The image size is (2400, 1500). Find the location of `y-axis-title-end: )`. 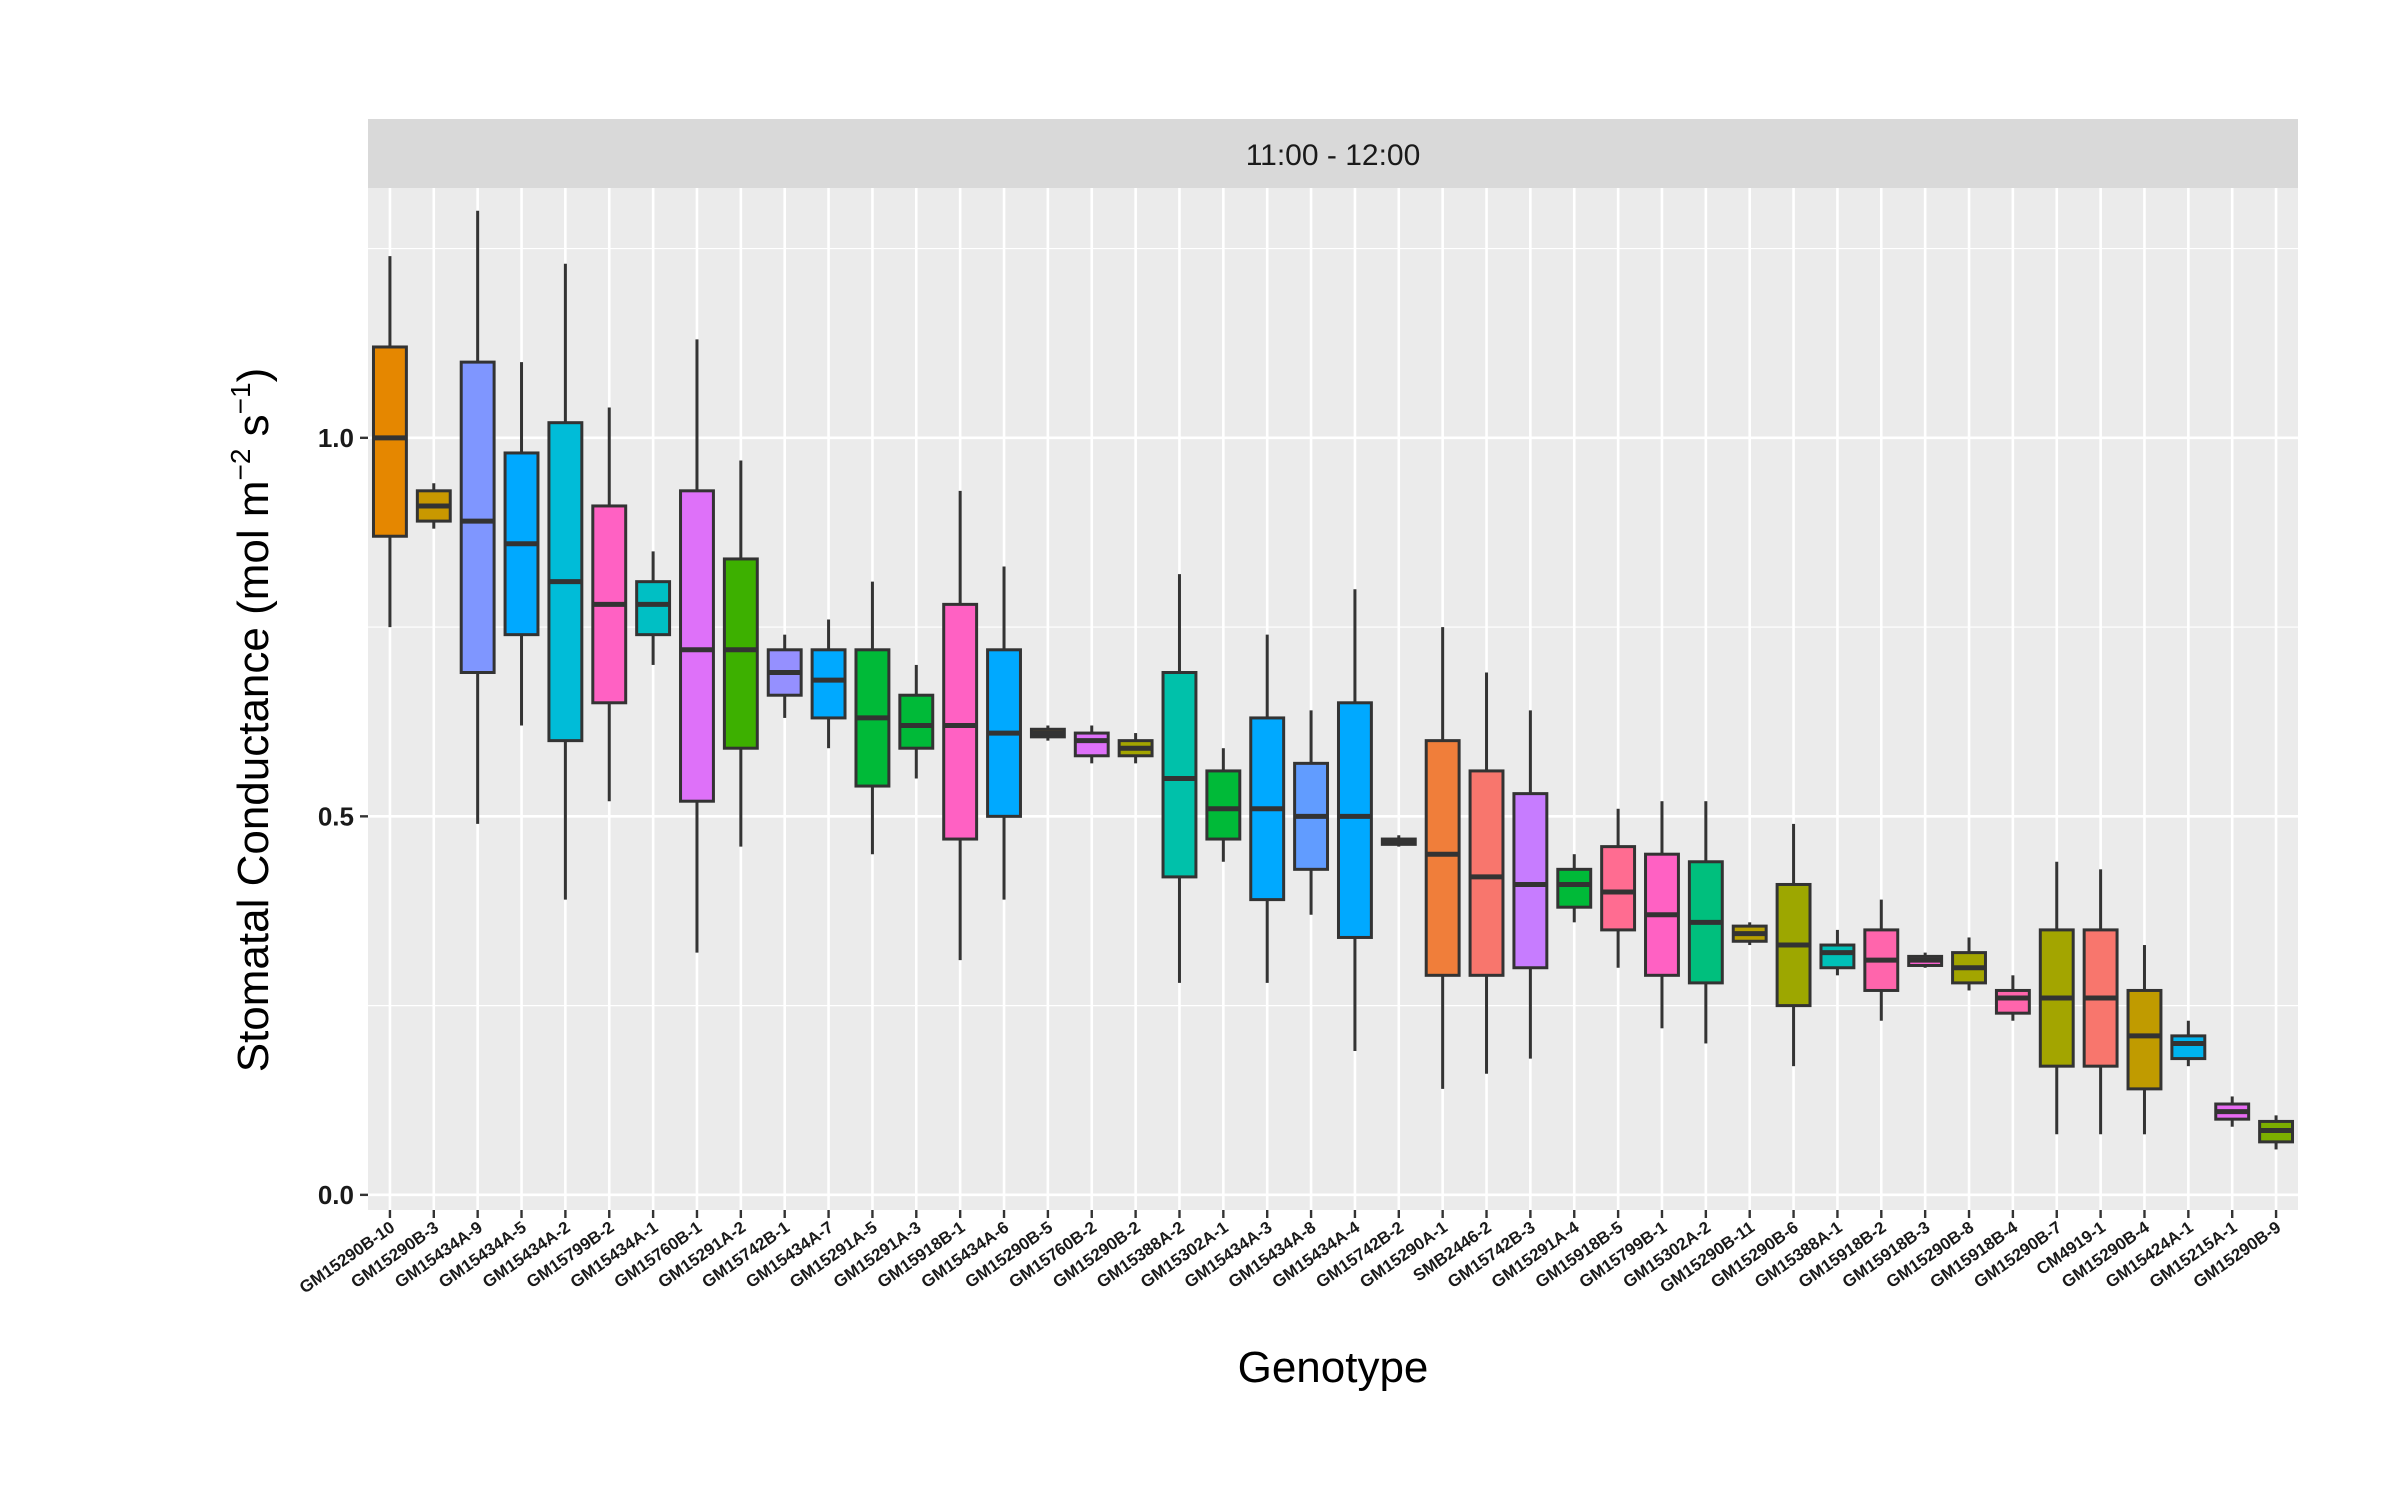

y-axis-title-end: ) is located at coordinates (253, 375).